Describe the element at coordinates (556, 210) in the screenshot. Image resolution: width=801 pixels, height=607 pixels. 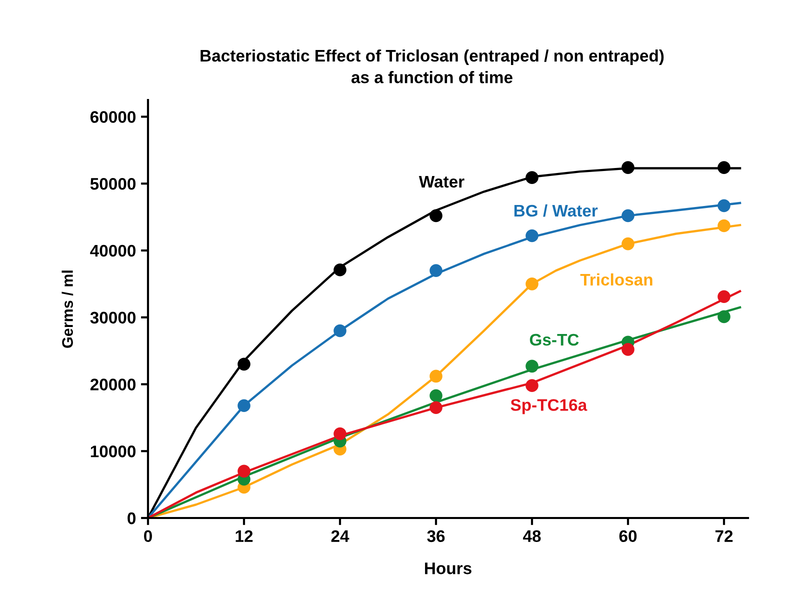
I see `series-label: BG / Water` at that location.